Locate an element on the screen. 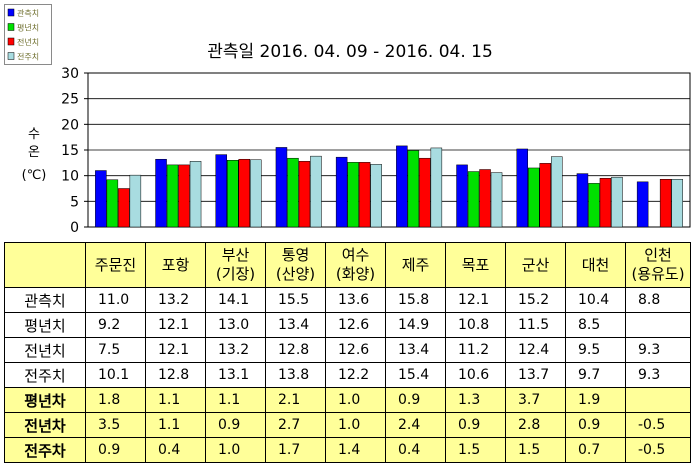 This screenshot has width=694, height=464. station-header: 포항 is located at coordinates (175, 265).